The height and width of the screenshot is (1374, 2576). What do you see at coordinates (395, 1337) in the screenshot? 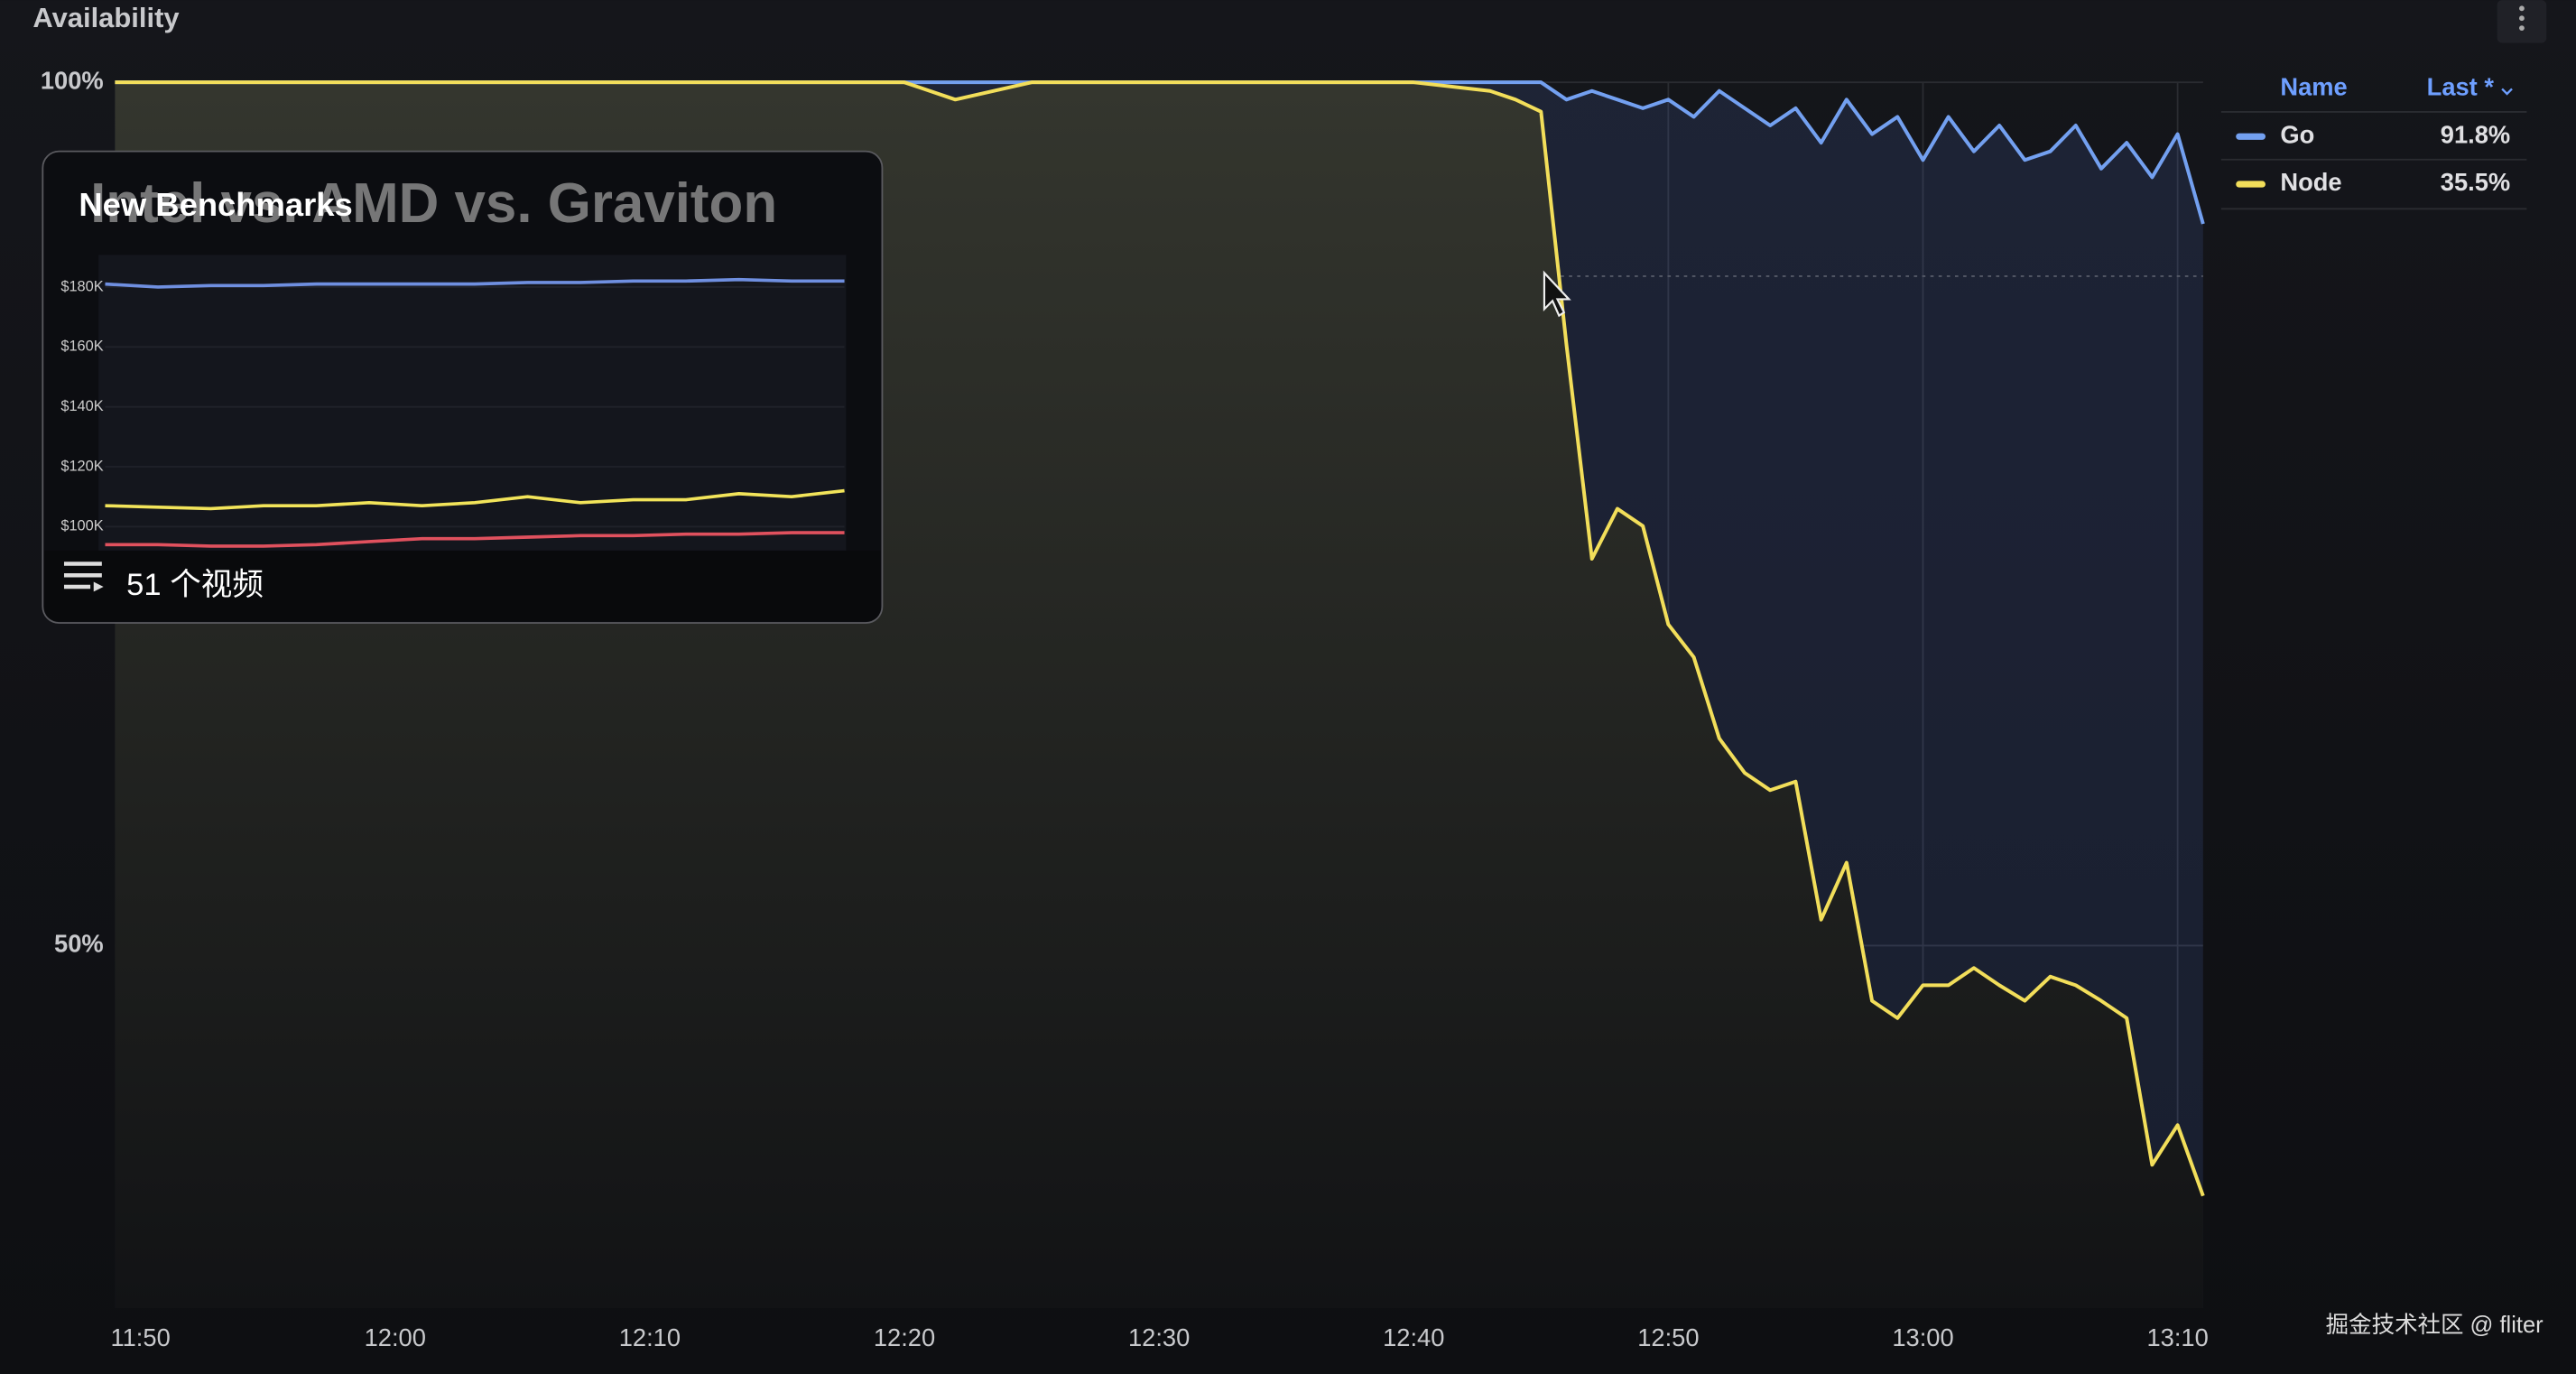
I see `x-tick-label: 12:00` at bounding box center [395, 1337].